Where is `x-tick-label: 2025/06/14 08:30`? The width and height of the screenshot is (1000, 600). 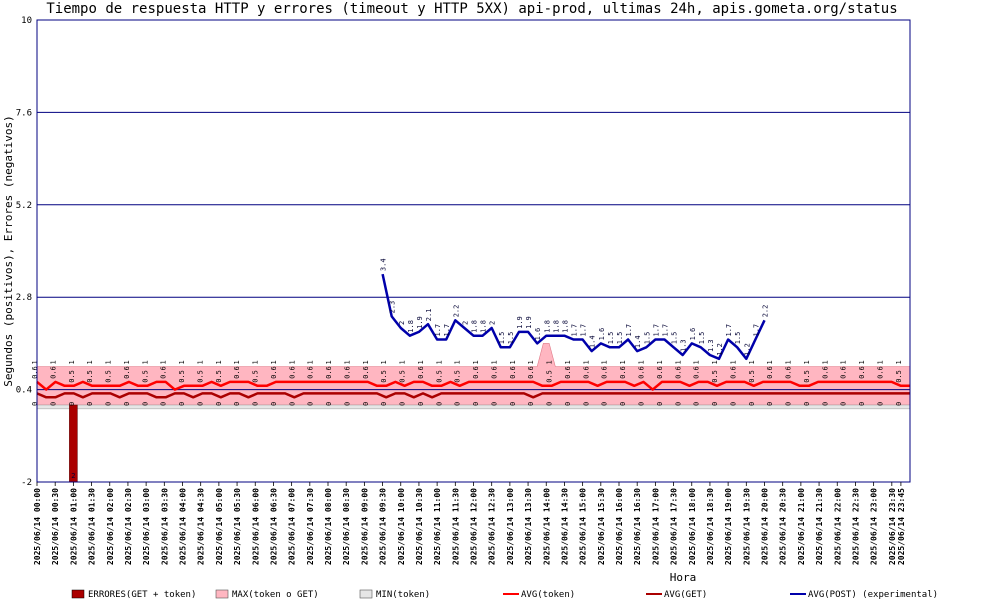
x-tick-label: 2025/06/14 08:30 is located at coordinates (346, 526).